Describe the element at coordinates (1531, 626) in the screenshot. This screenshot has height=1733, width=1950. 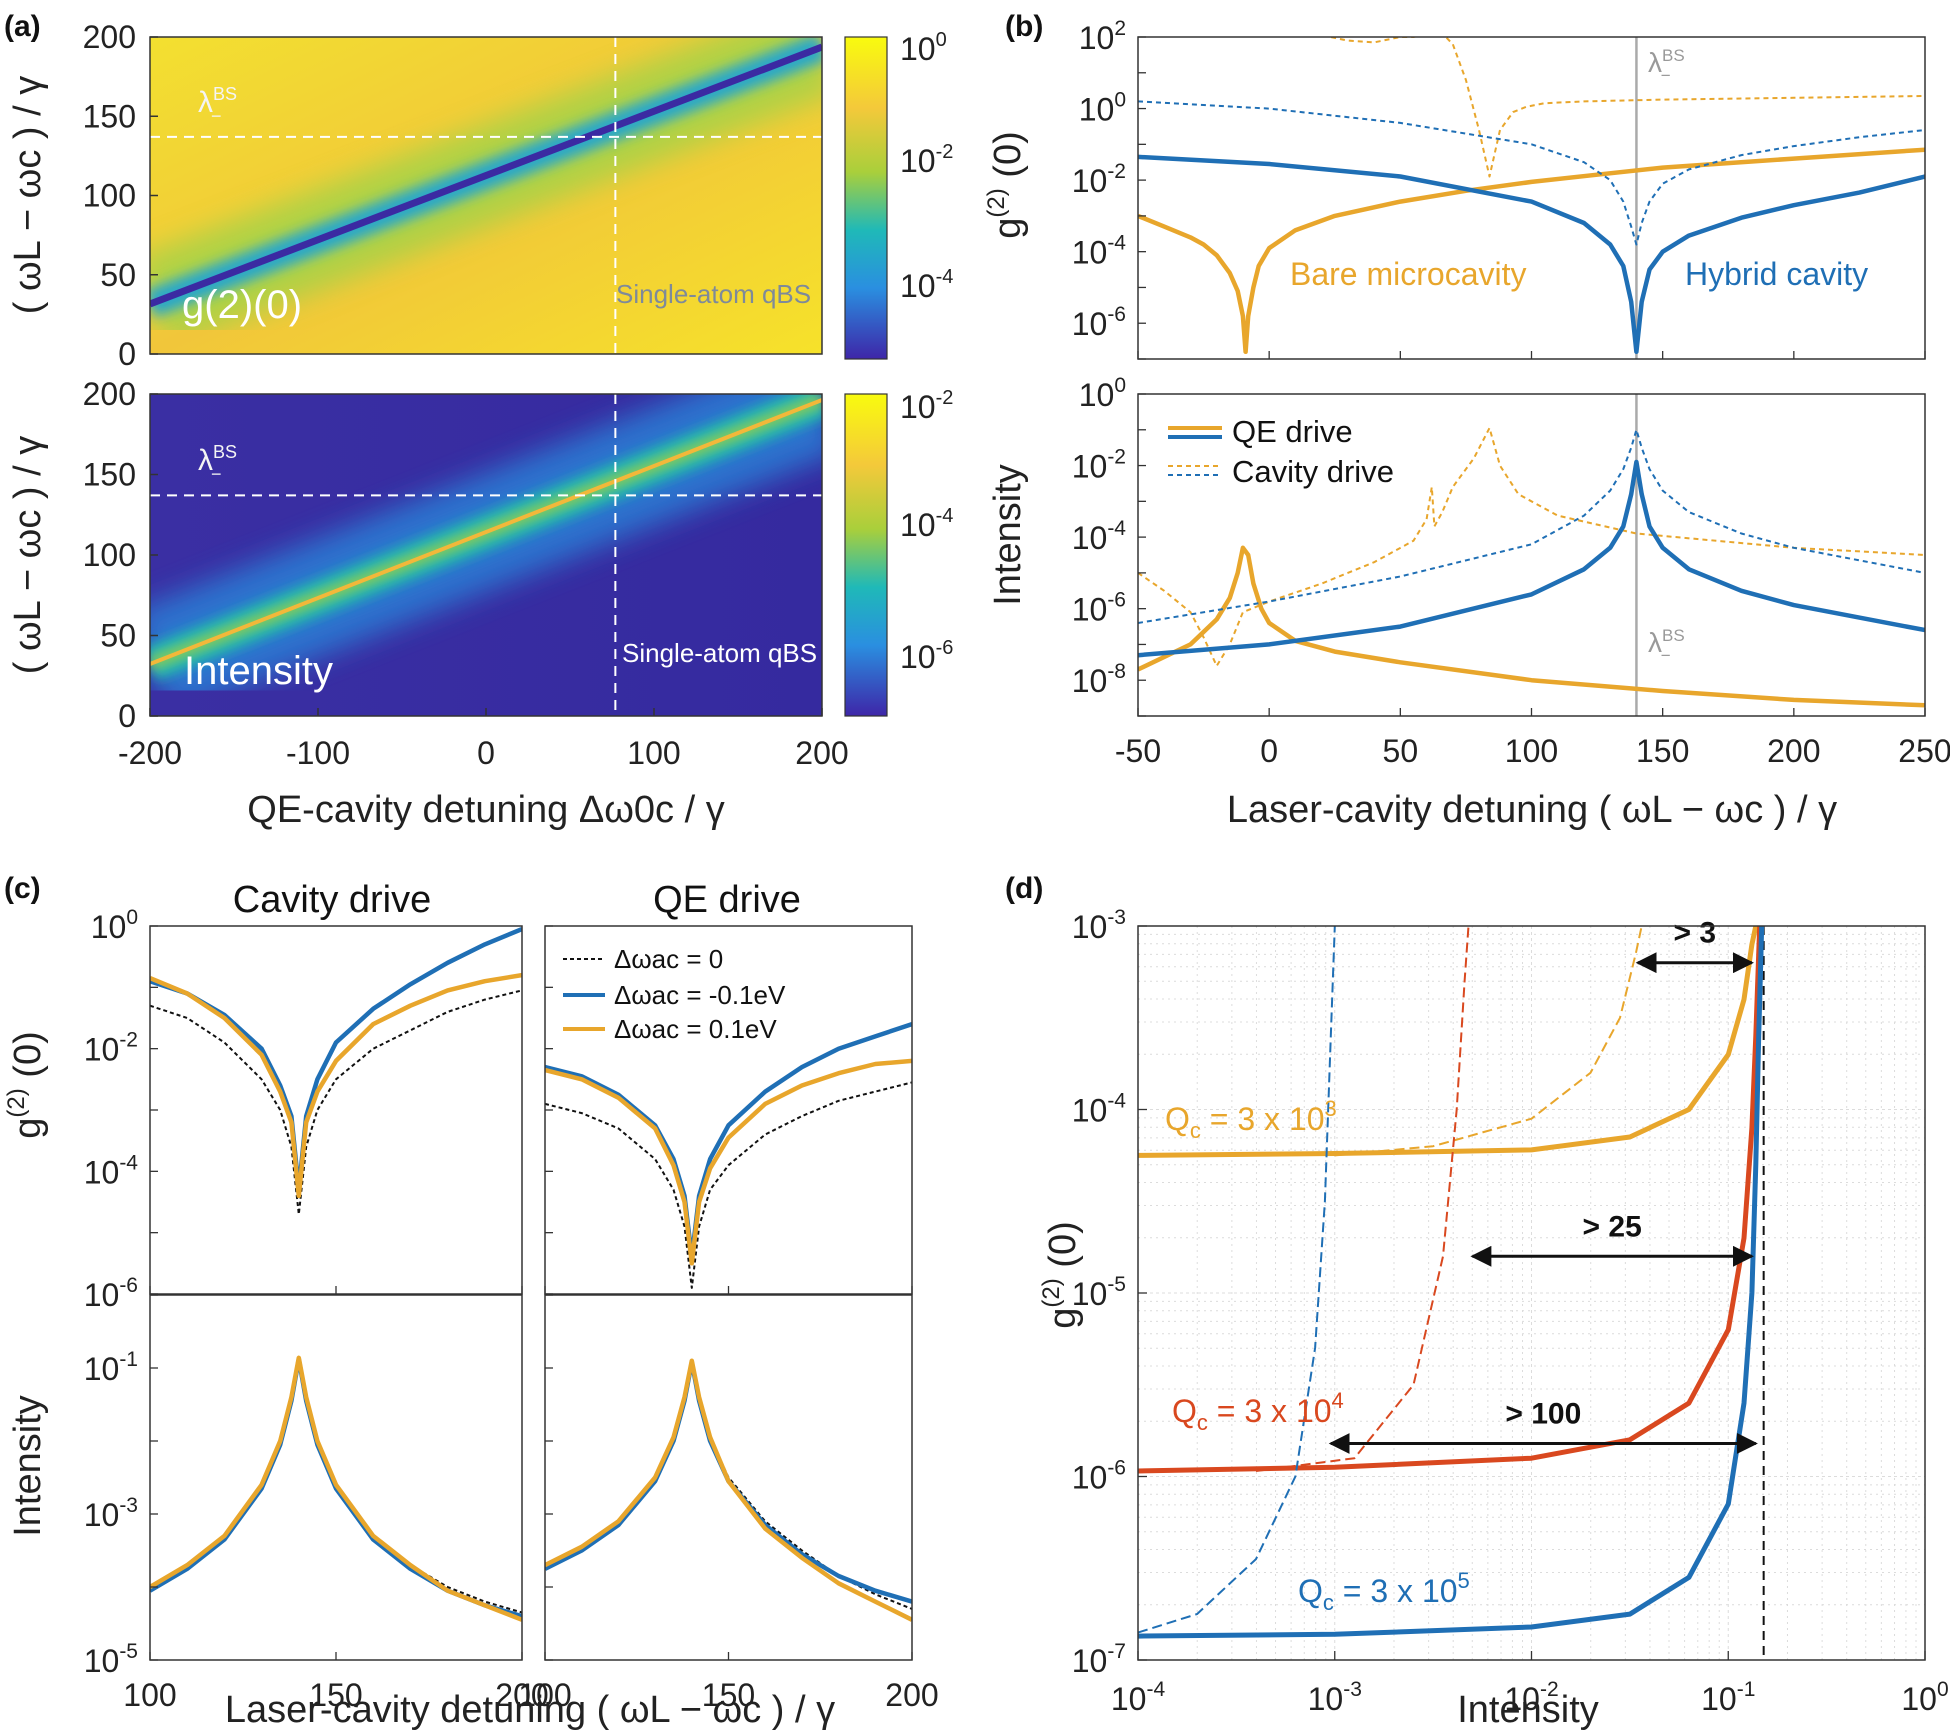
I see `series-bare-qe-drive` at that location.